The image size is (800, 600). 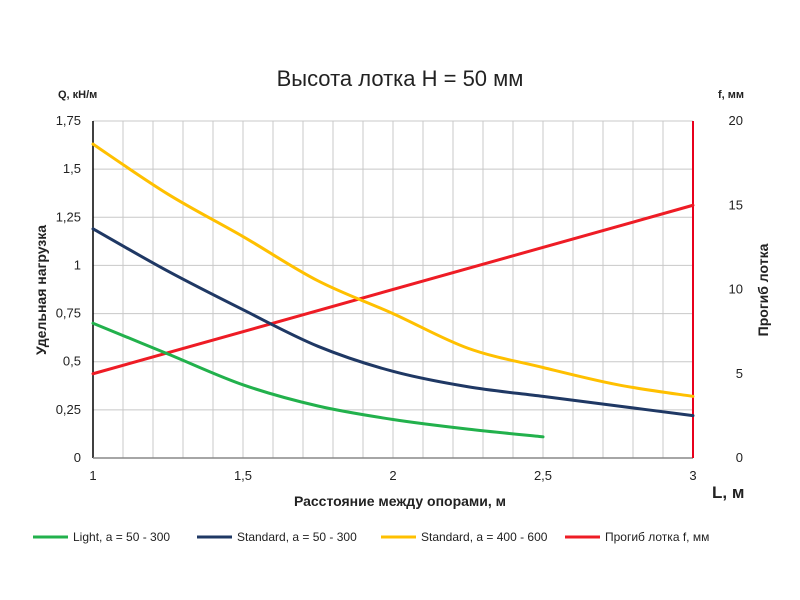 I want to click on y-right-tick-label: 10, so click(x=736, y=289).